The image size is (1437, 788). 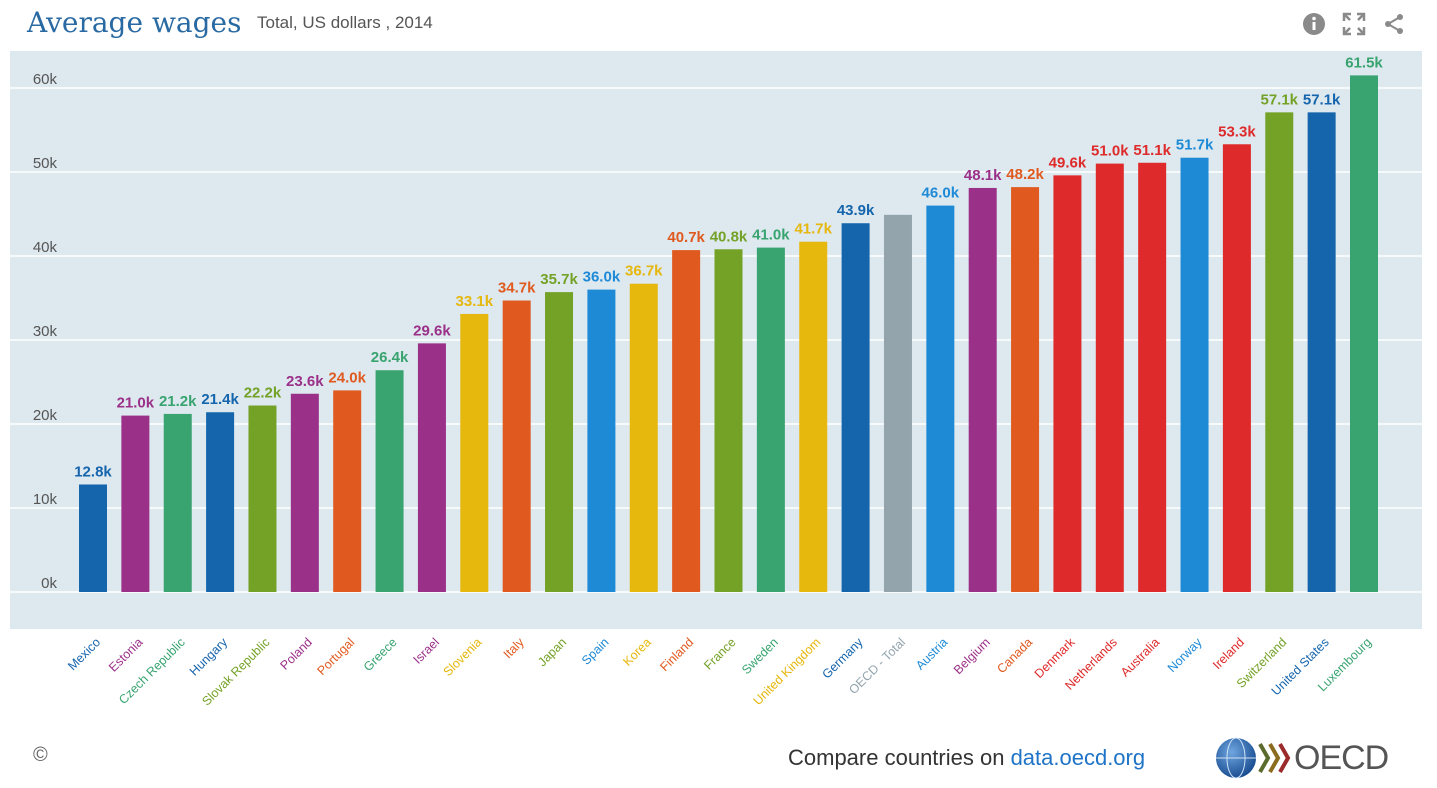 I want to click on fullscreen-icon, so click(x=1354, y=24).